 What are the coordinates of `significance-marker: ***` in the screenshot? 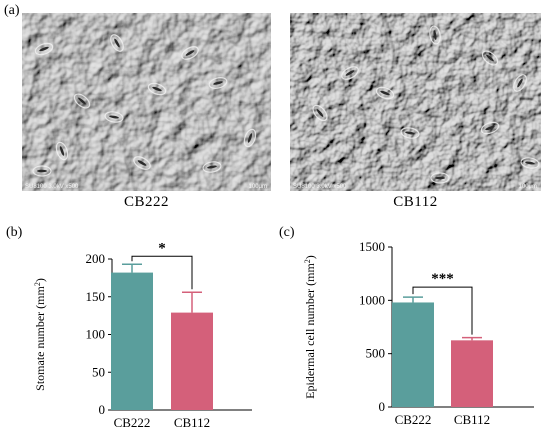 It's located at (442, 279).